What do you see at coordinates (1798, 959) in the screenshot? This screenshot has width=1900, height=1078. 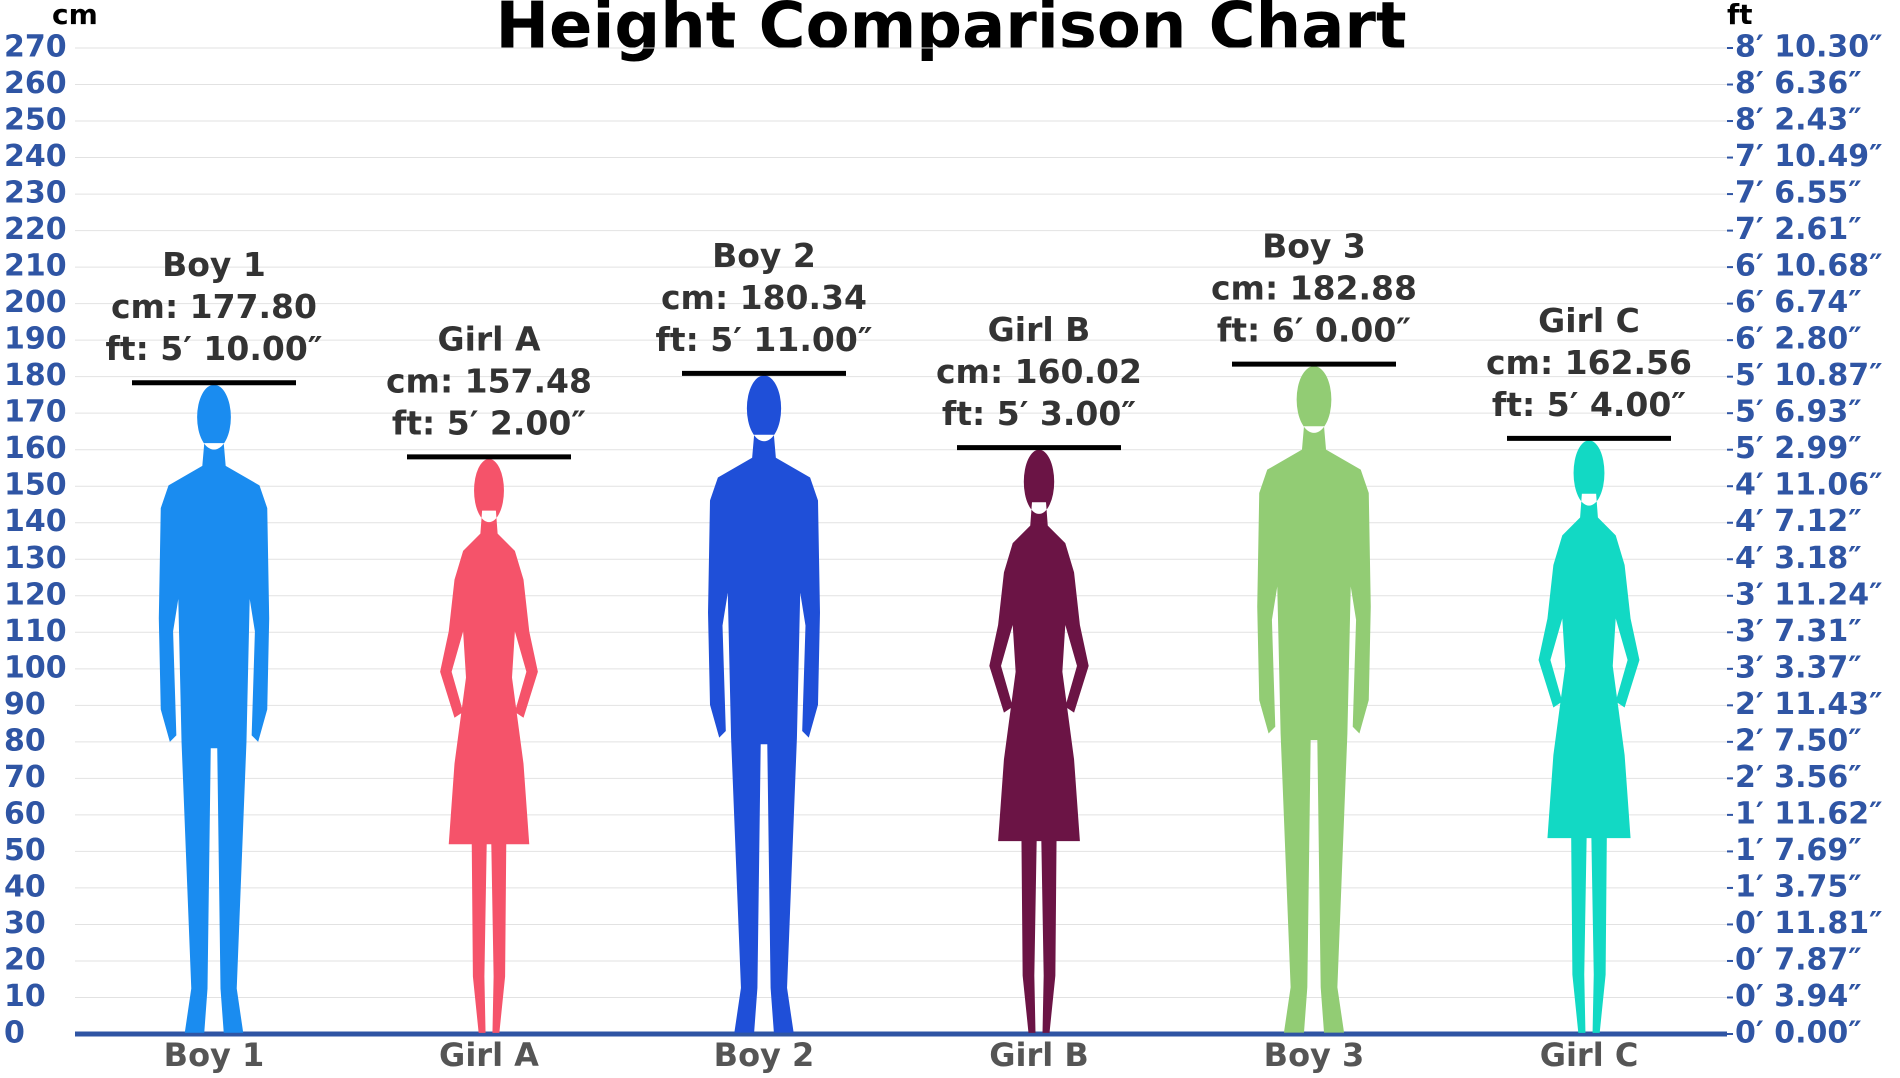 I see `y2-tick-label: 0′ 7.87″` at bounding box center [1798, 959].